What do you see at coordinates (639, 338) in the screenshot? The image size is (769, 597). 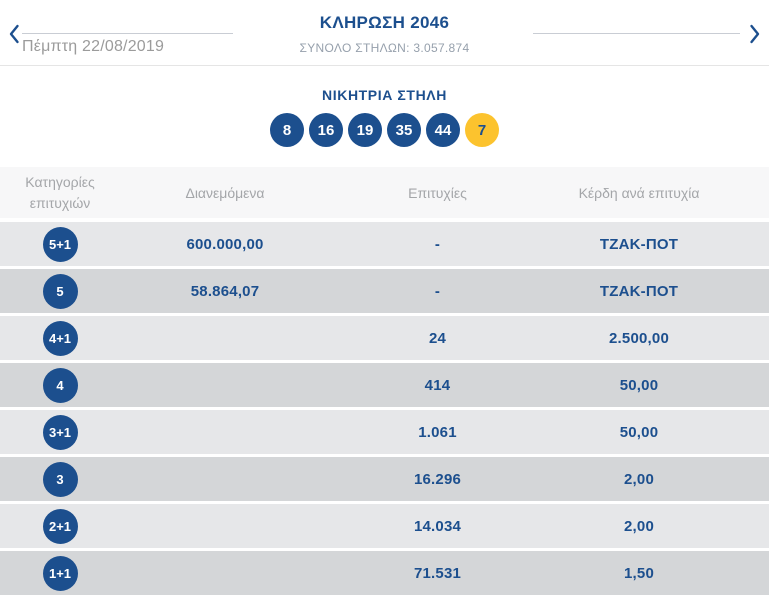 I see `prize-per-winner: 2.500,00` at bounding box center [639, 338].